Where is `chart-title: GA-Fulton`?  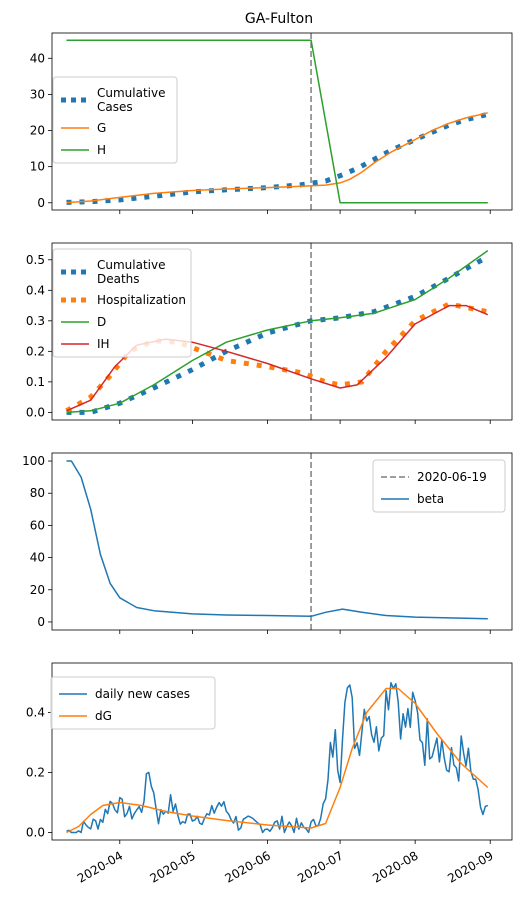
chart-title: GA-Fulton is located at coordinates (279, 19).